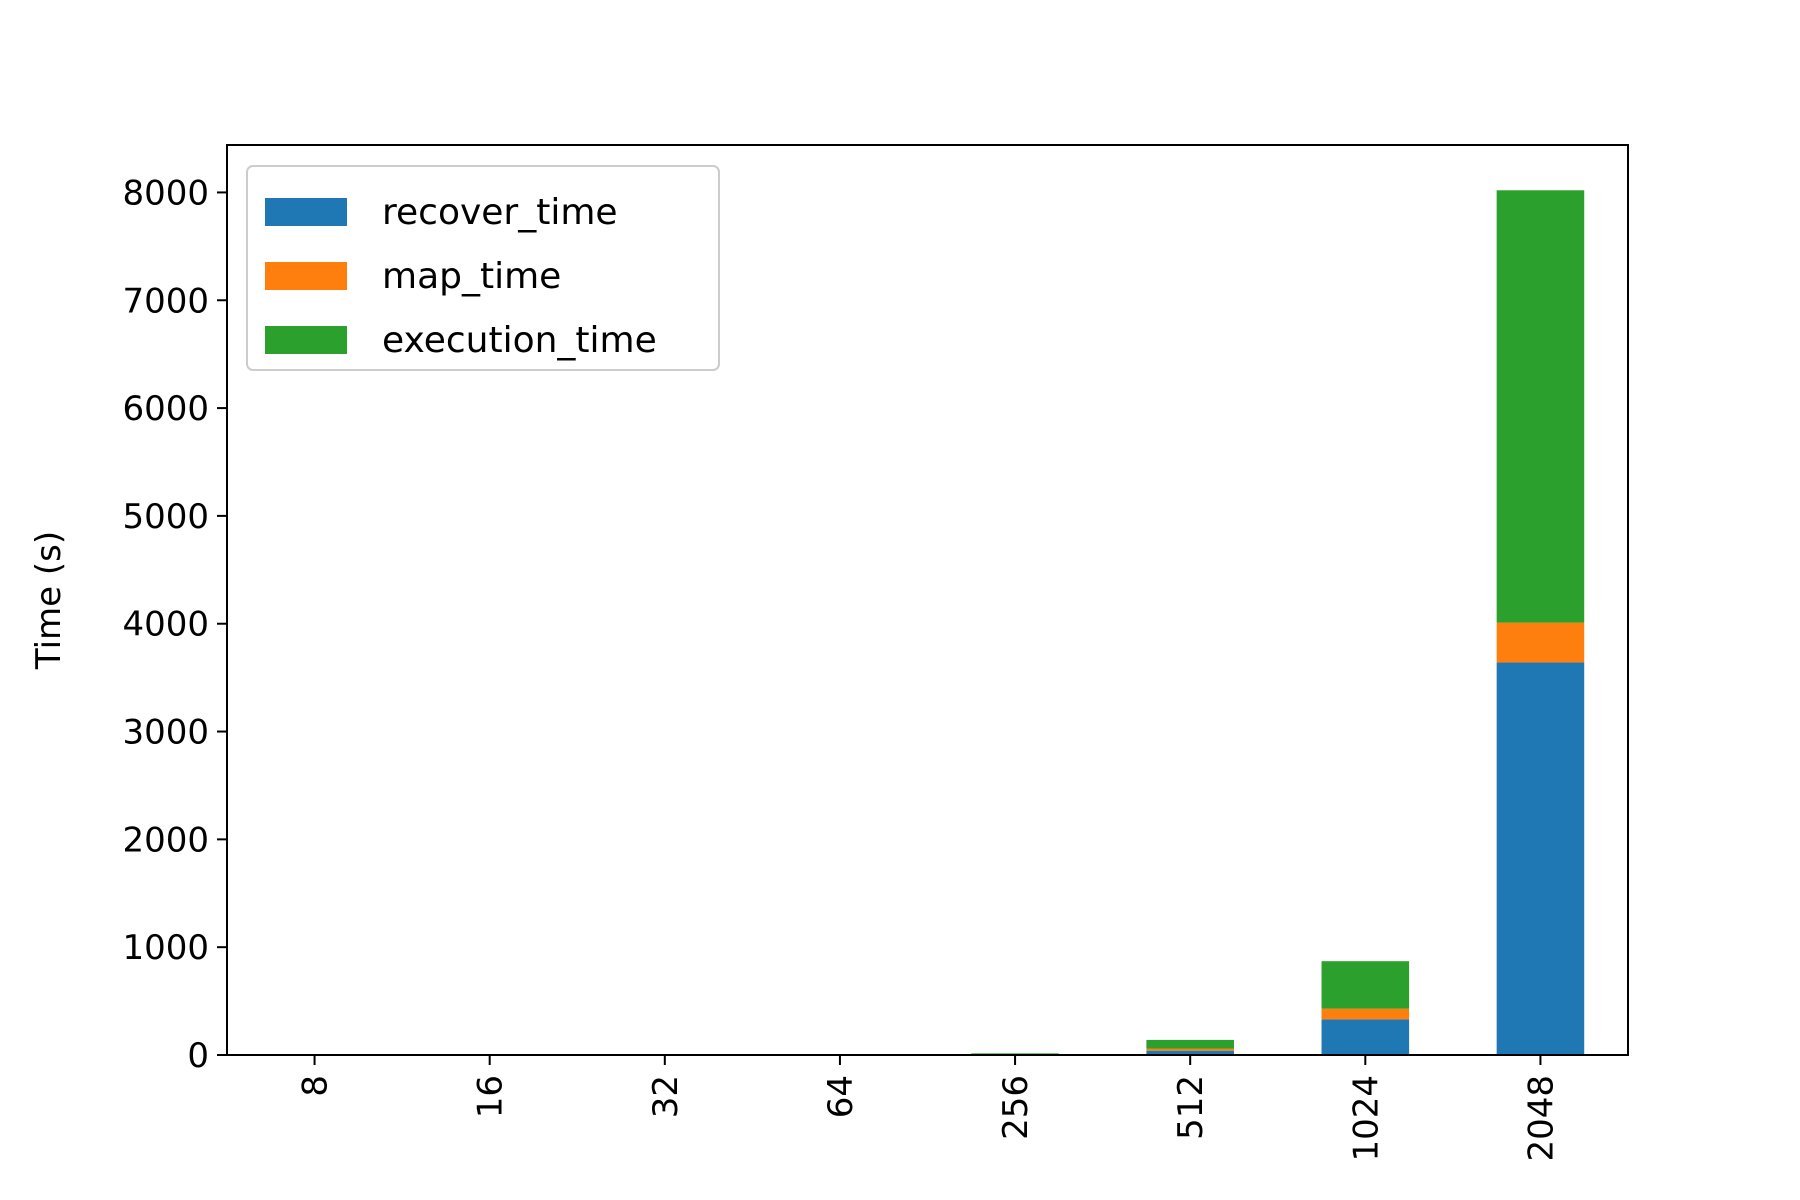  What do you see at coordinates (1366, 1118) in the screenshot?
I see `x-tick-label: 1024` at bounding box center [1366, 1118].